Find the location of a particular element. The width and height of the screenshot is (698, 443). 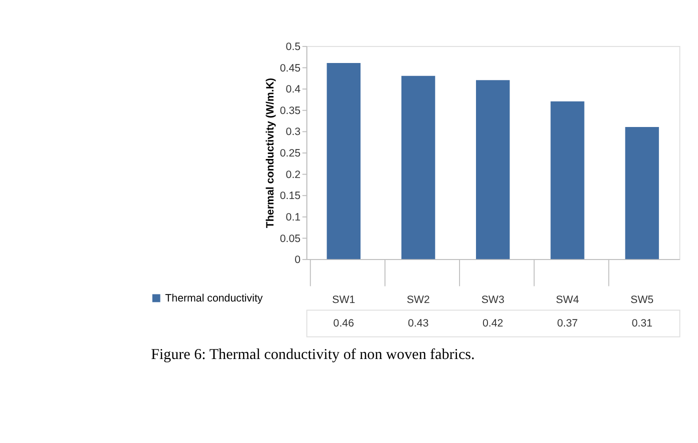

y-tick-label: 0.35 is located at coordinates (290, 110).